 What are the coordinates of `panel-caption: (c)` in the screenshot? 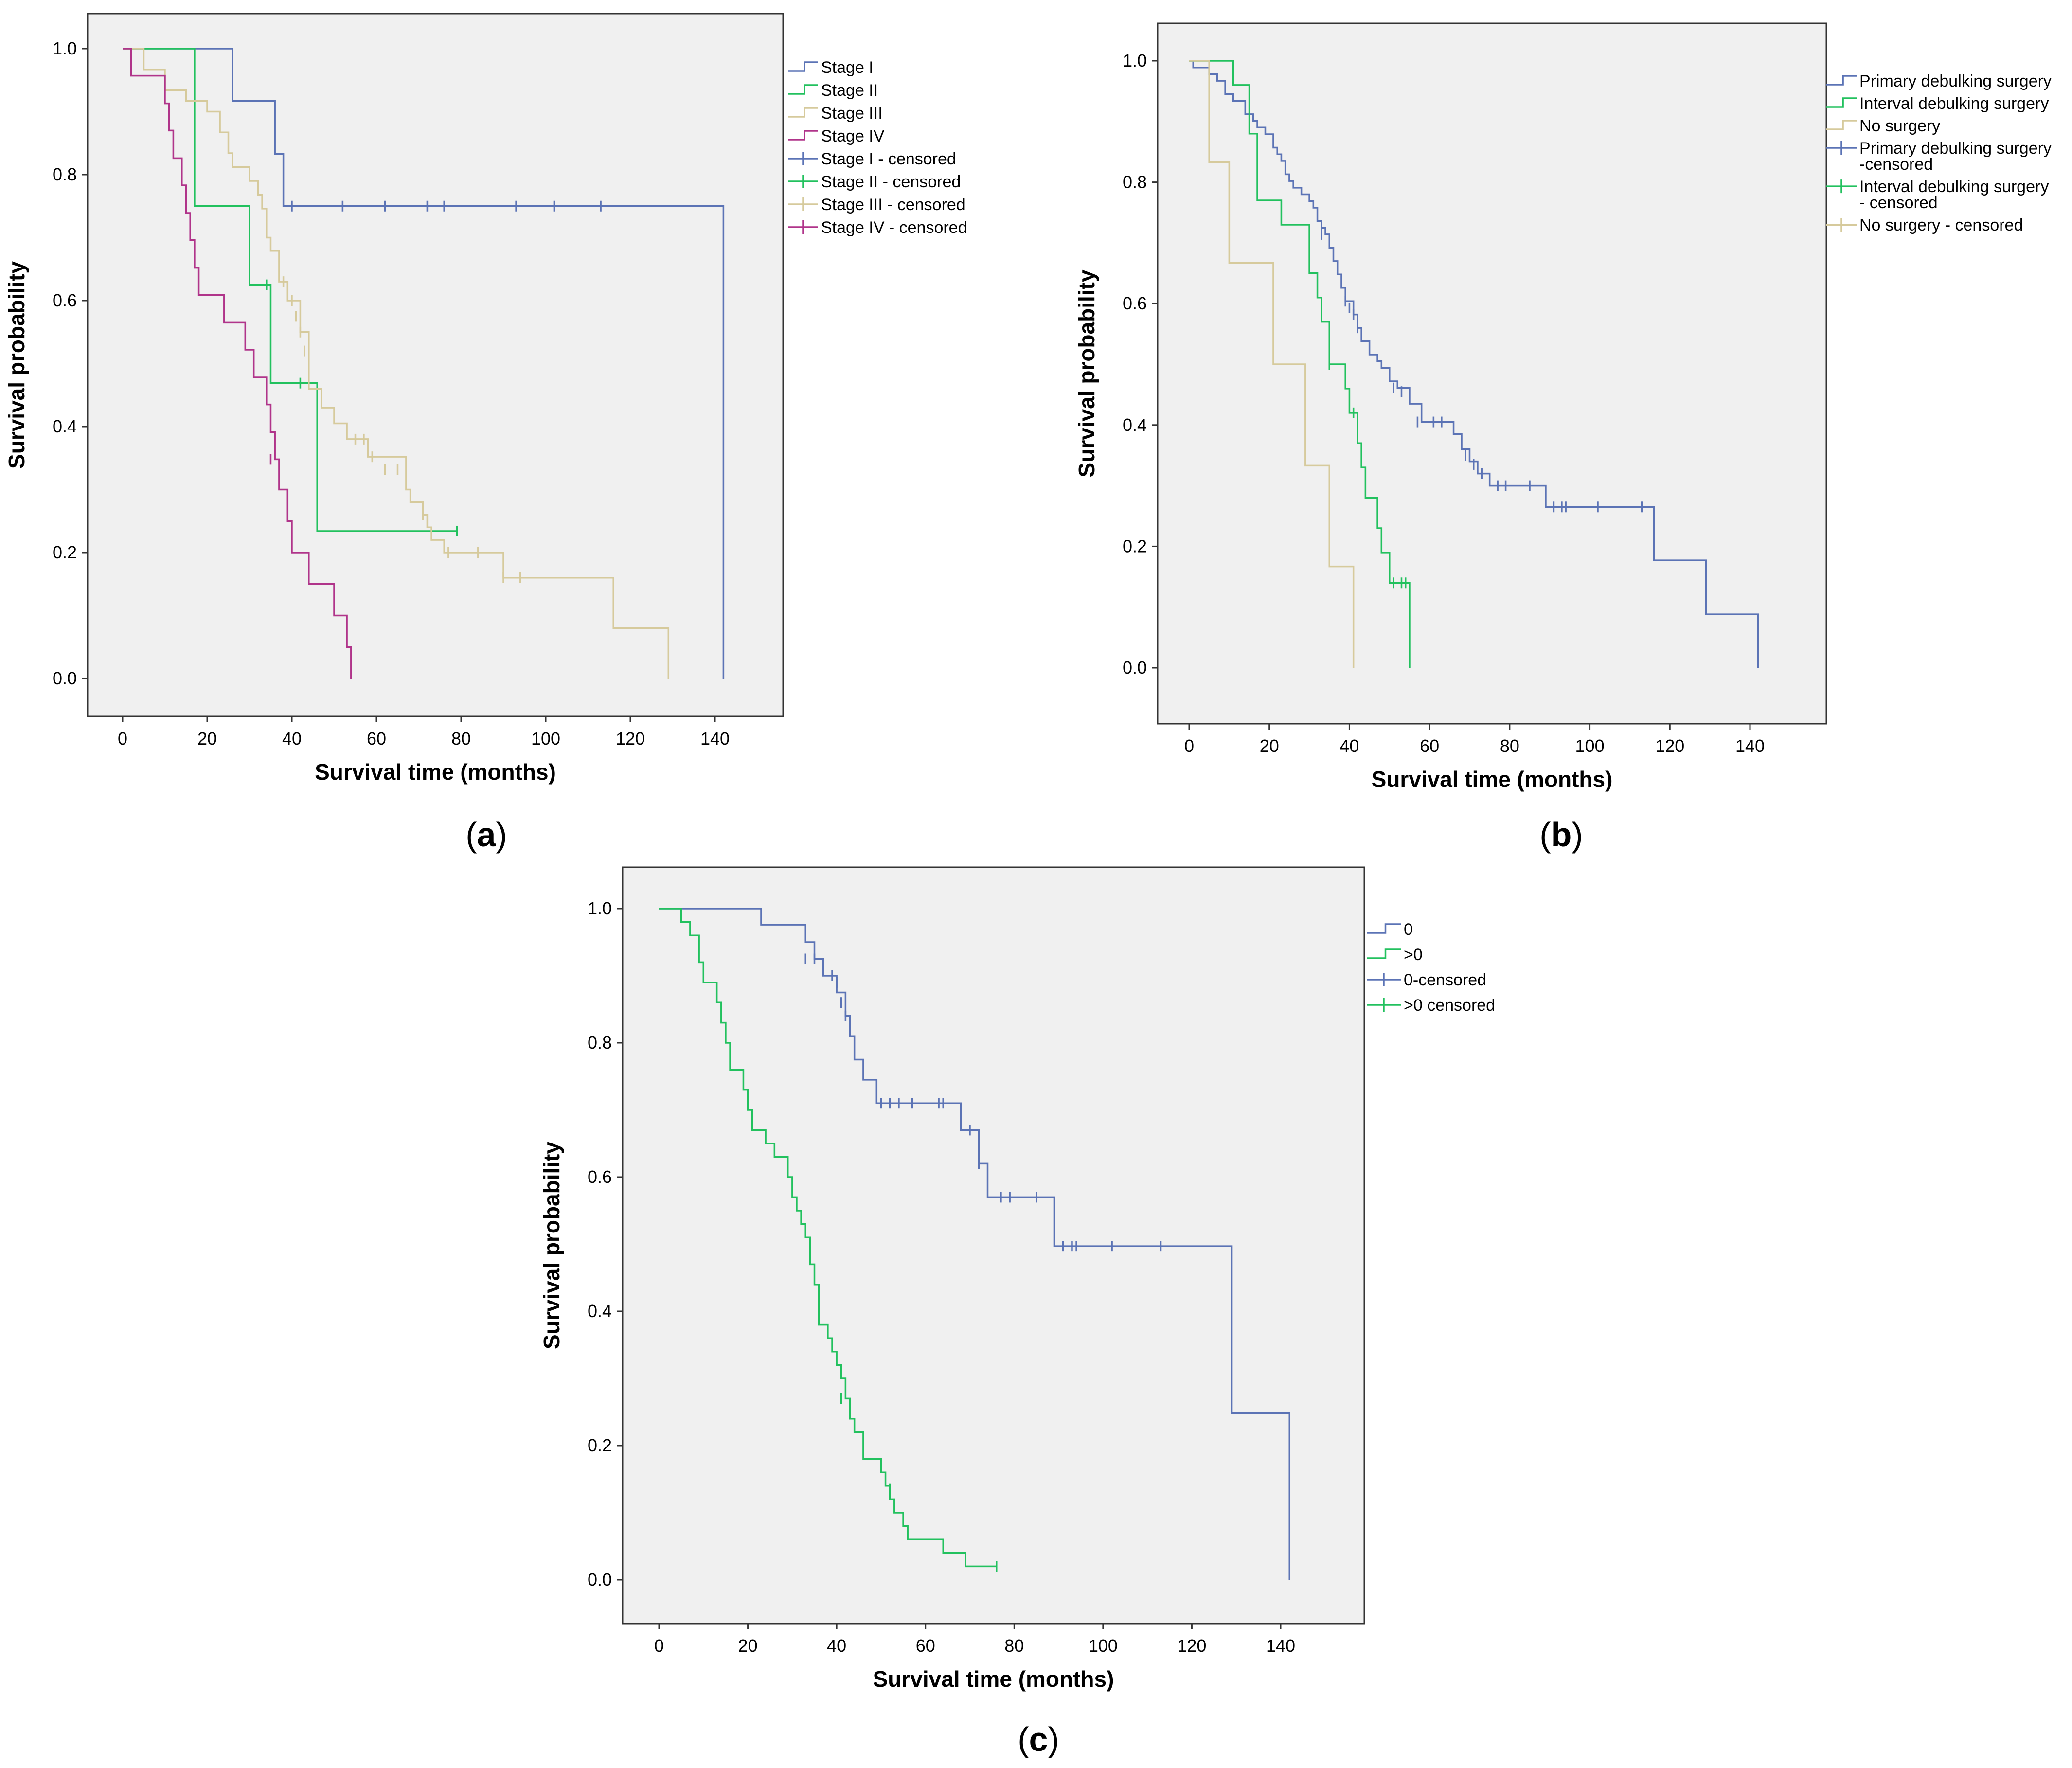 It's located at (1038, 1739).